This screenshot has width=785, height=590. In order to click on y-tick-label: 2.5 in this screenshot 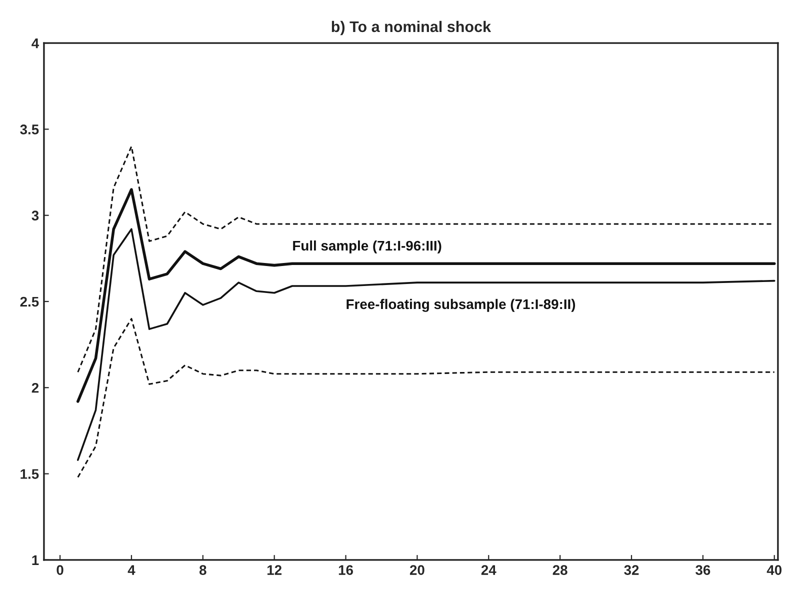, I will do `click(29, 301)`.